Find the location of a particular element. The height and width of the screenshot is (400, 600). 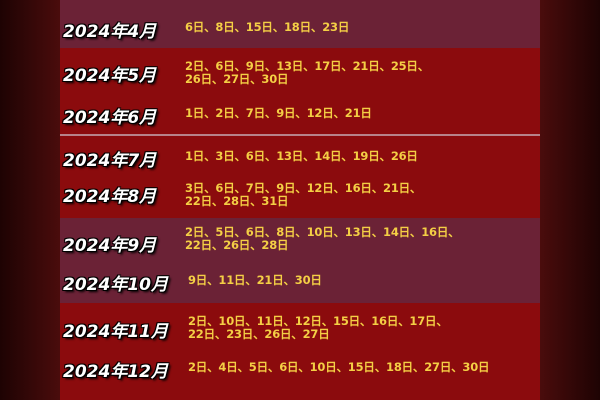

band-april is located at coordinates (300, 24).